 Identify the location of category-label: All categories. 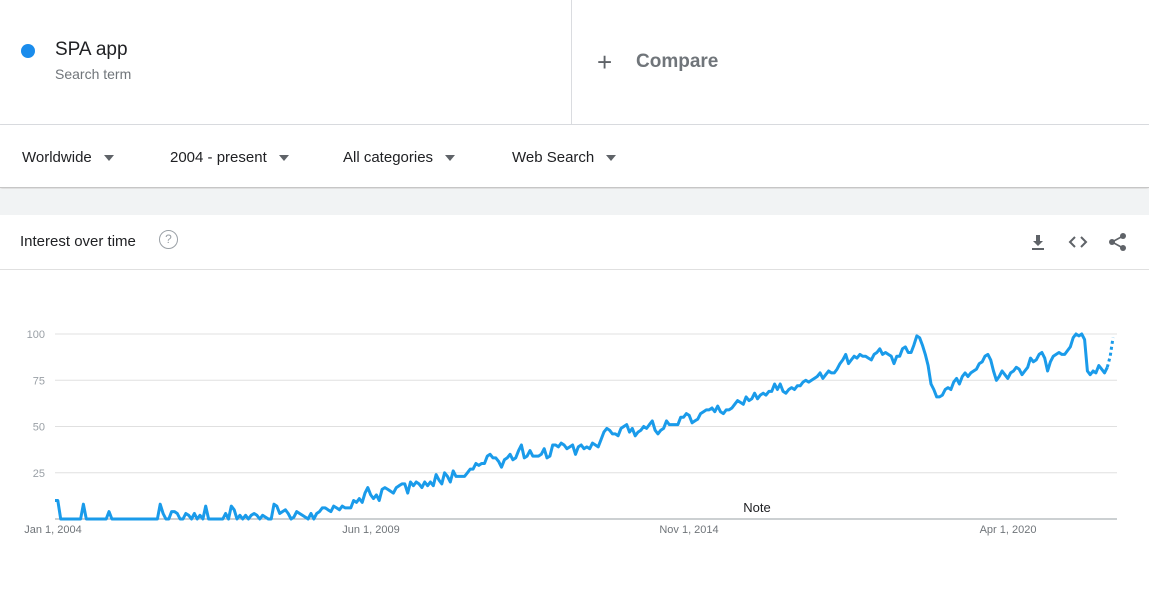
(388, 157).